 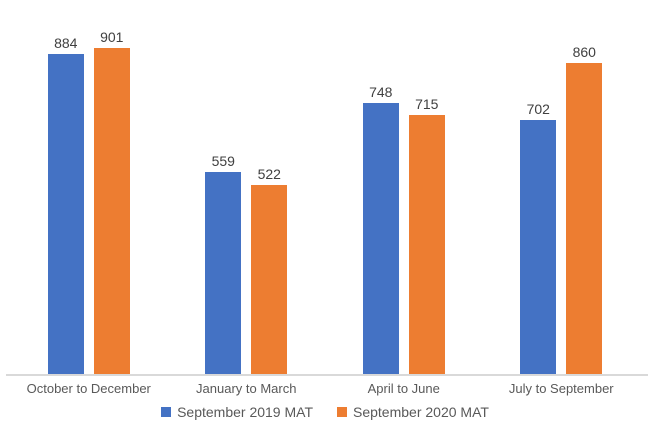 I want to click on chart-legend: September 2019 MAT September 2020 MAT, so click(x=325, y=412).